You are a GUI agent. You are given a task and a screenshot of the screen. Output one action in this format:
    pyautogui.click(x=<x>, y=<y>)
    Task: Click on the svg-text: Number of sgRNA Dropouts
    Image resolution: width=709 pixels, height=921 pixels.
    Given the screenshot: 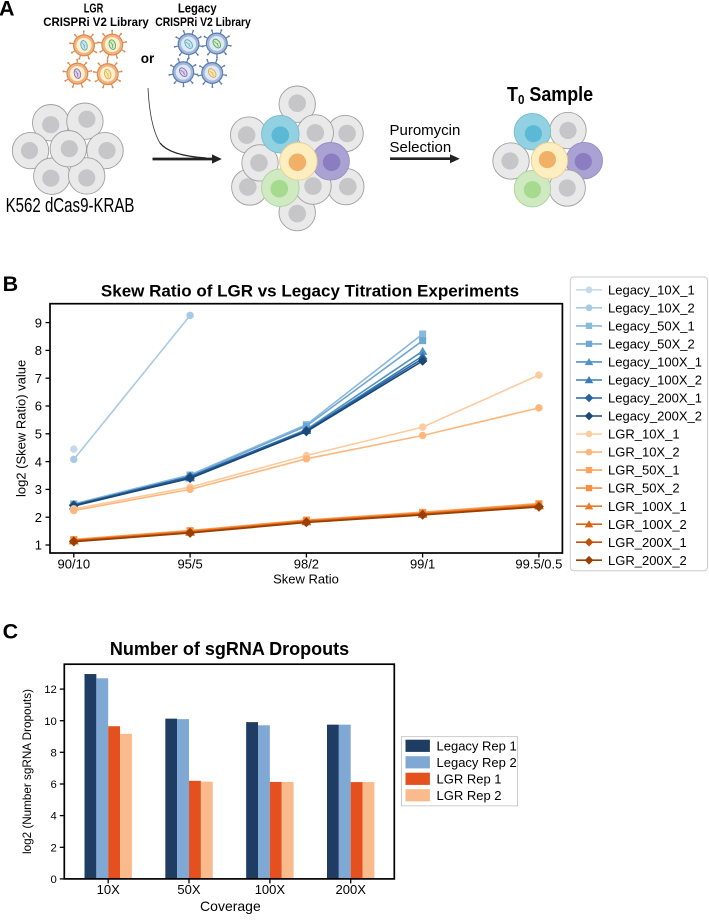 What is the action you would take?
    pyautogui.click(x=229, y=649)
    